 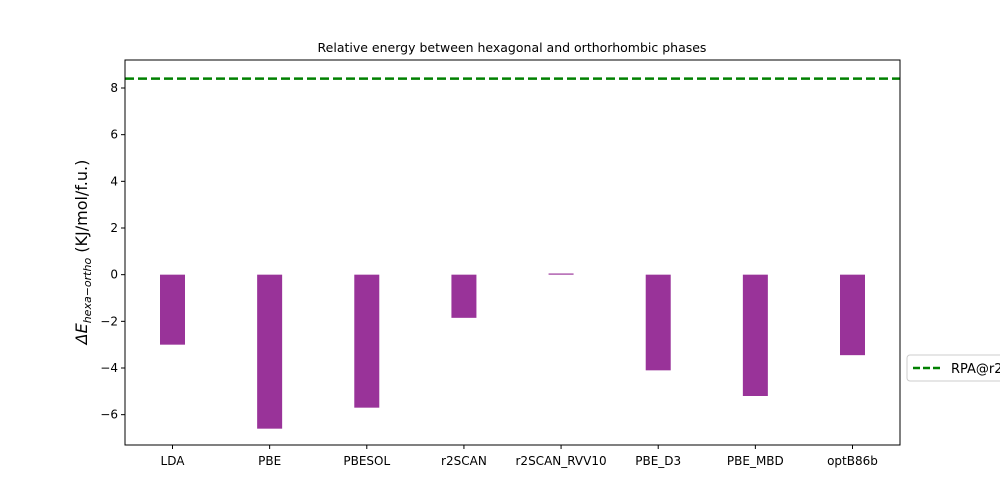 I want to click on bar-optb86b, so click(x=852, y=315).